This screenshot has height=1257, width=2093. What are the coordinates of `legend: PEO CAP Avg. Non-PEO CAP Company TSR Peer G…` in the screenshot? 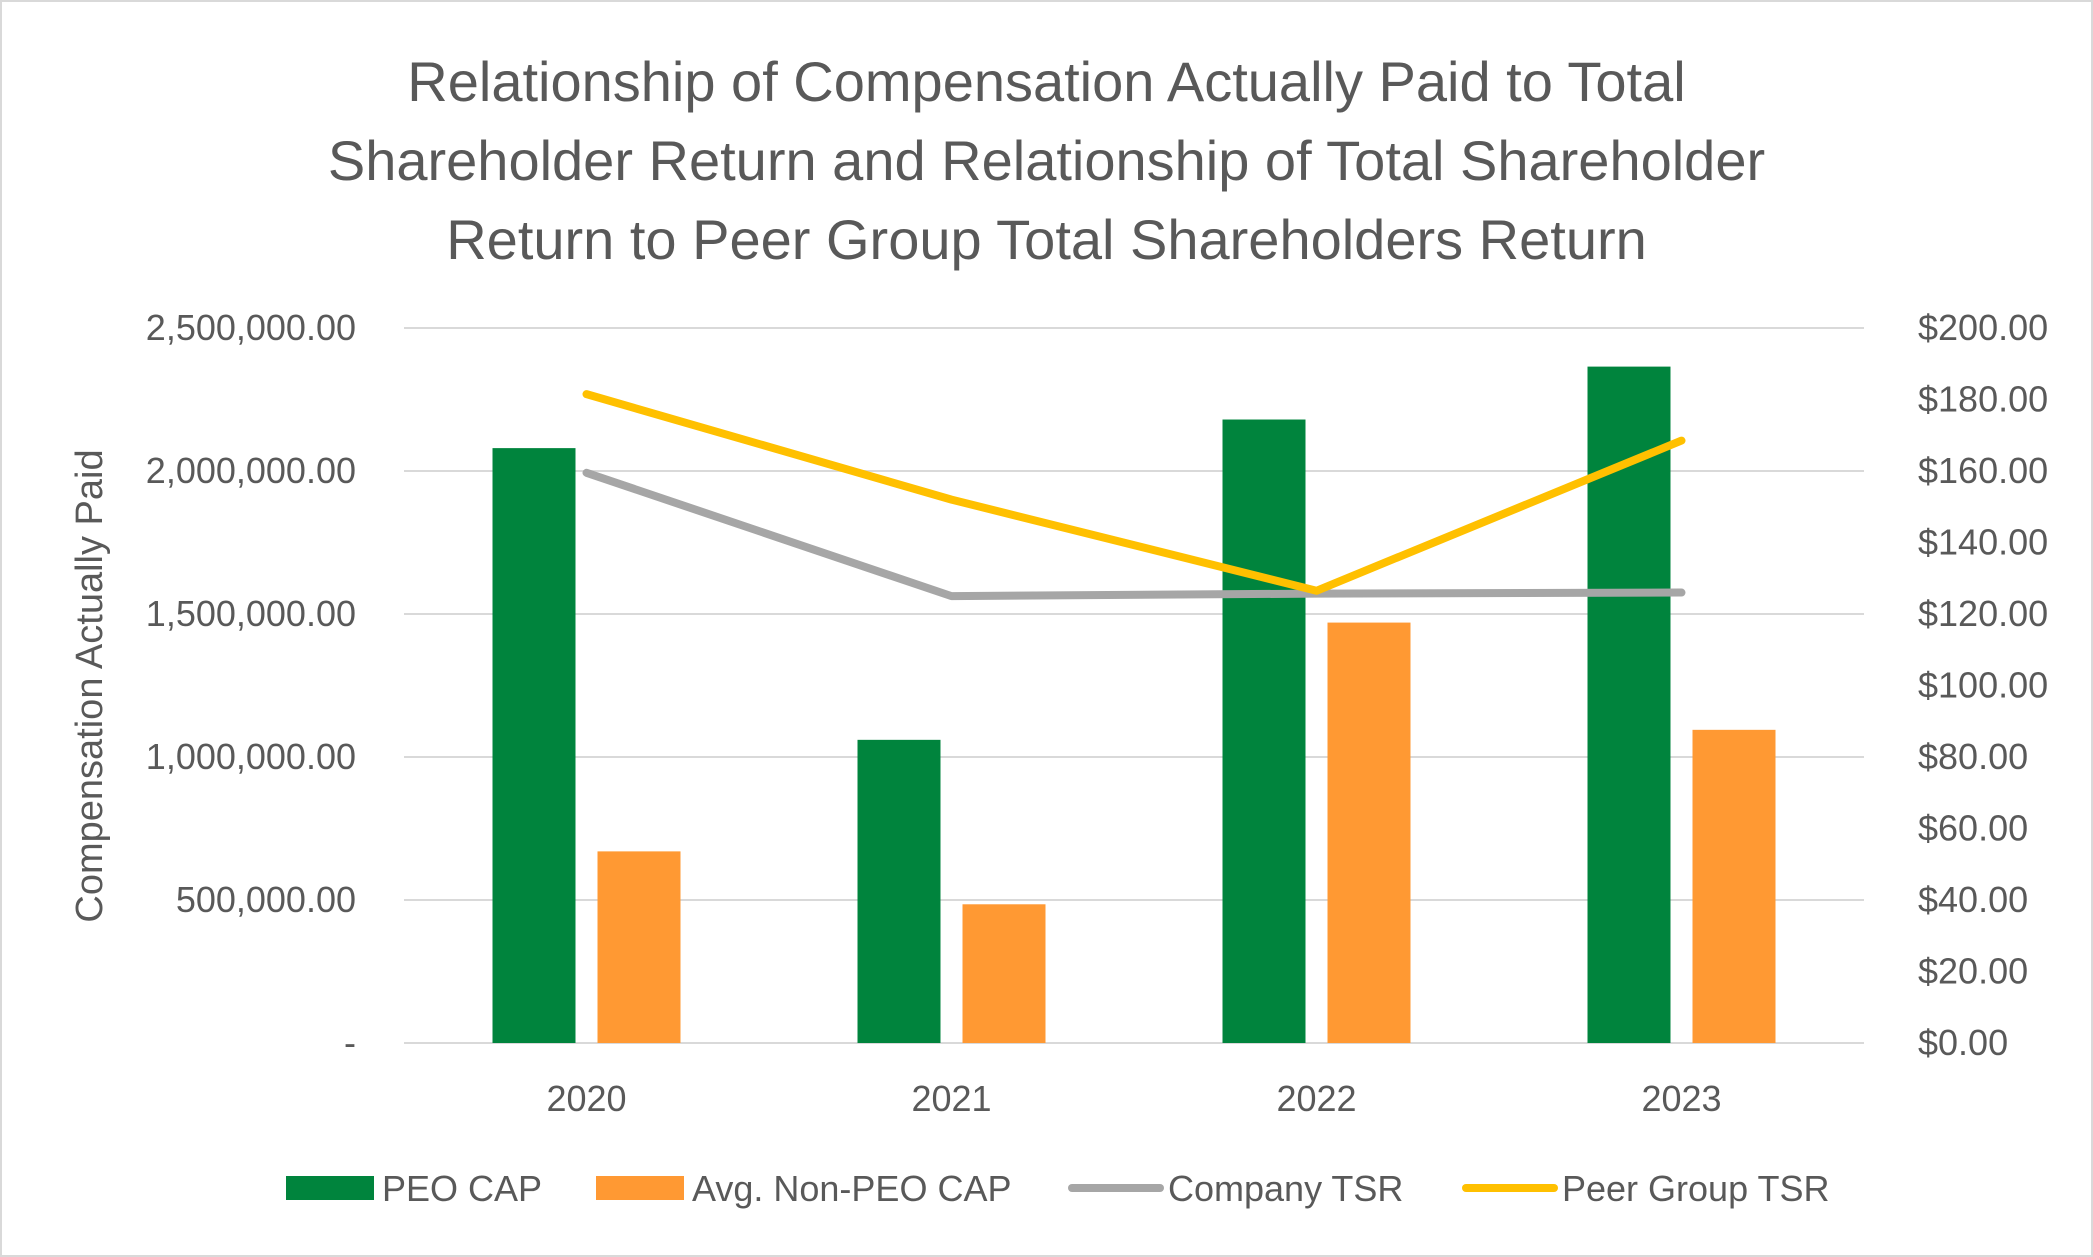 It's located at (1057, 1188).